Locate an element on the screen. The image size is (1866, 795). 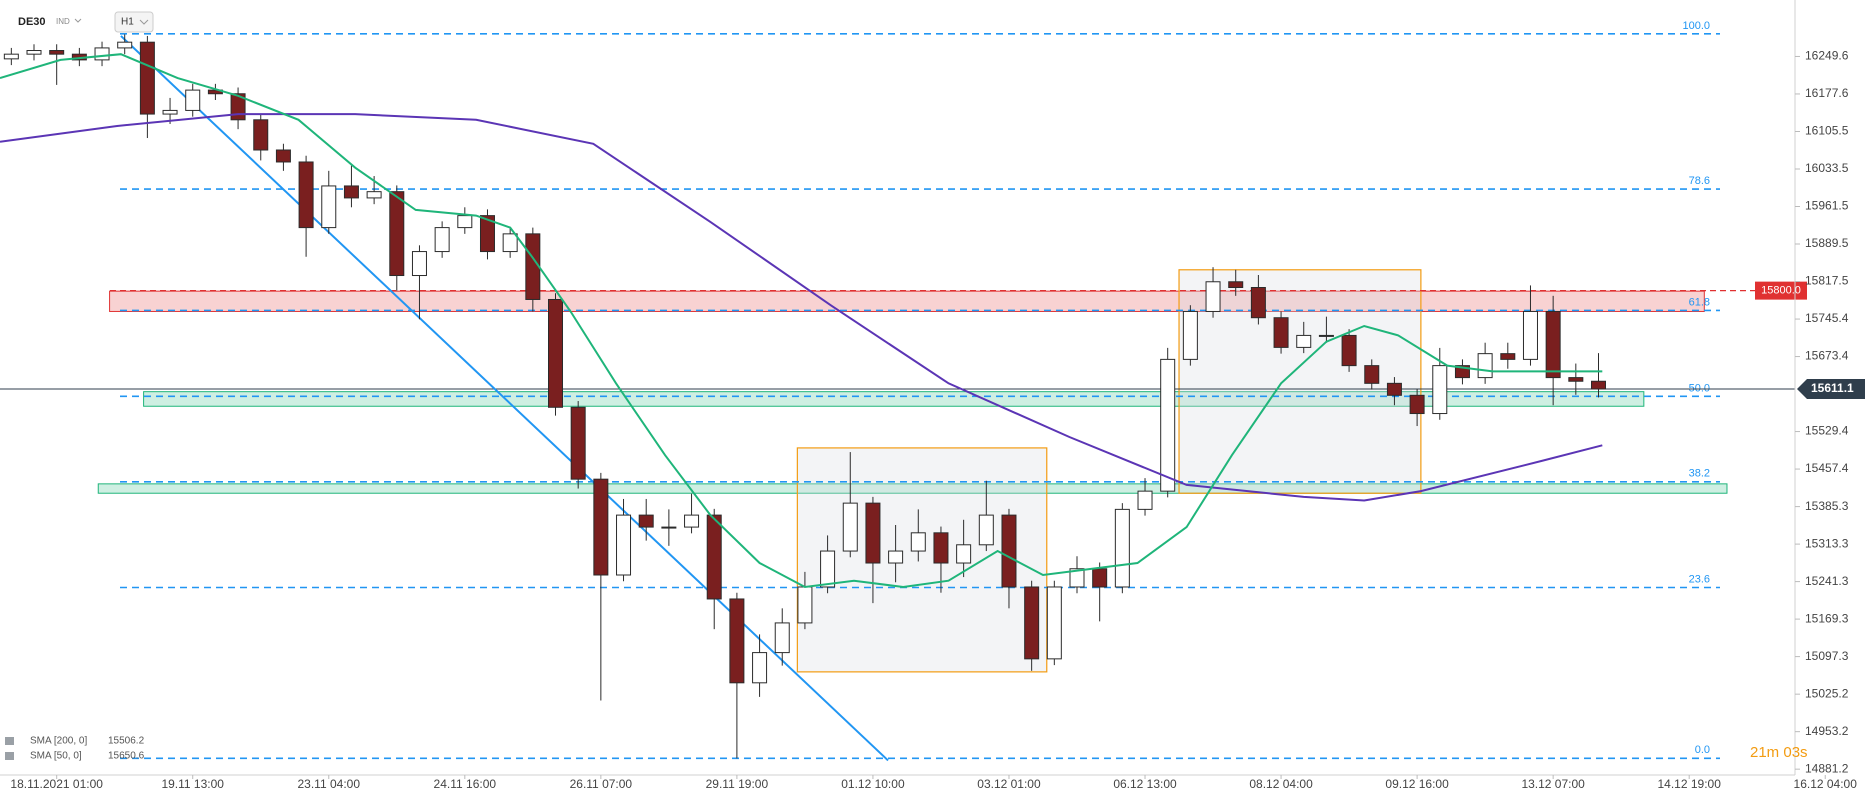
legend-icon is located at coordinates (9, 756).